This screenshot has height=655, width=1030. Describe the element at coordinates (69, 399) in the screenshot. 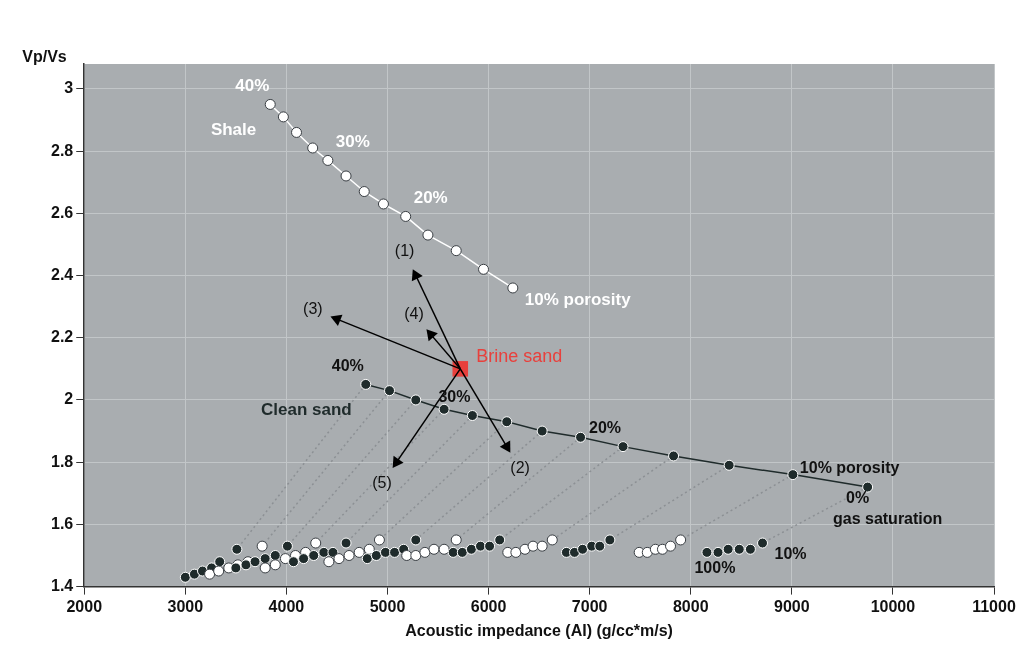

I see `y-tick-label: 2` at that location.